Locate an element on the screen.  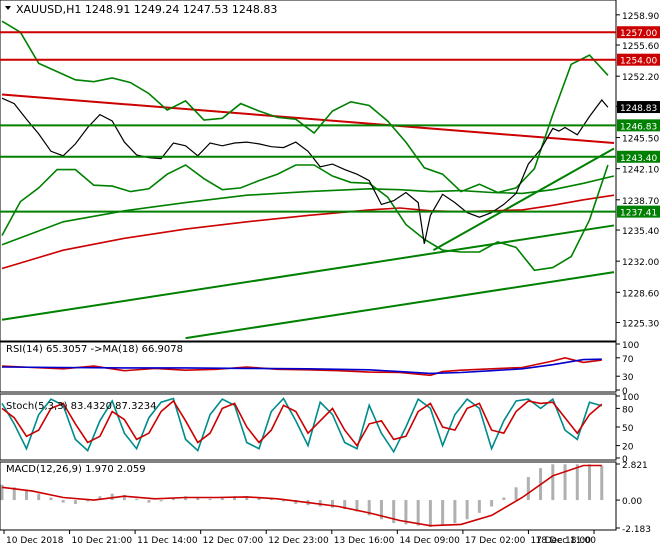
level-price-label: 1246.83 is located at coordinates (638, 127).